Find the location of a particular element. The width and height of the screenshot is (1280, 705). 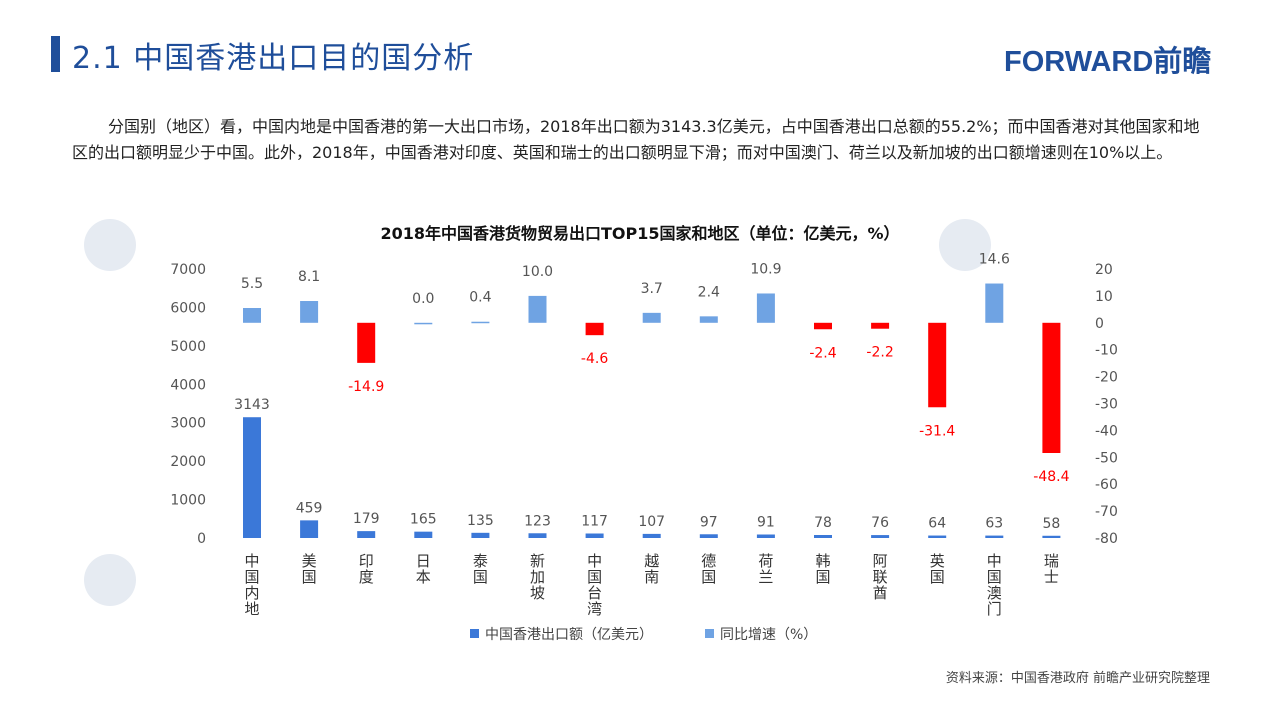

growth-value-label: -48.4 is located at coordinates (1051, 477).